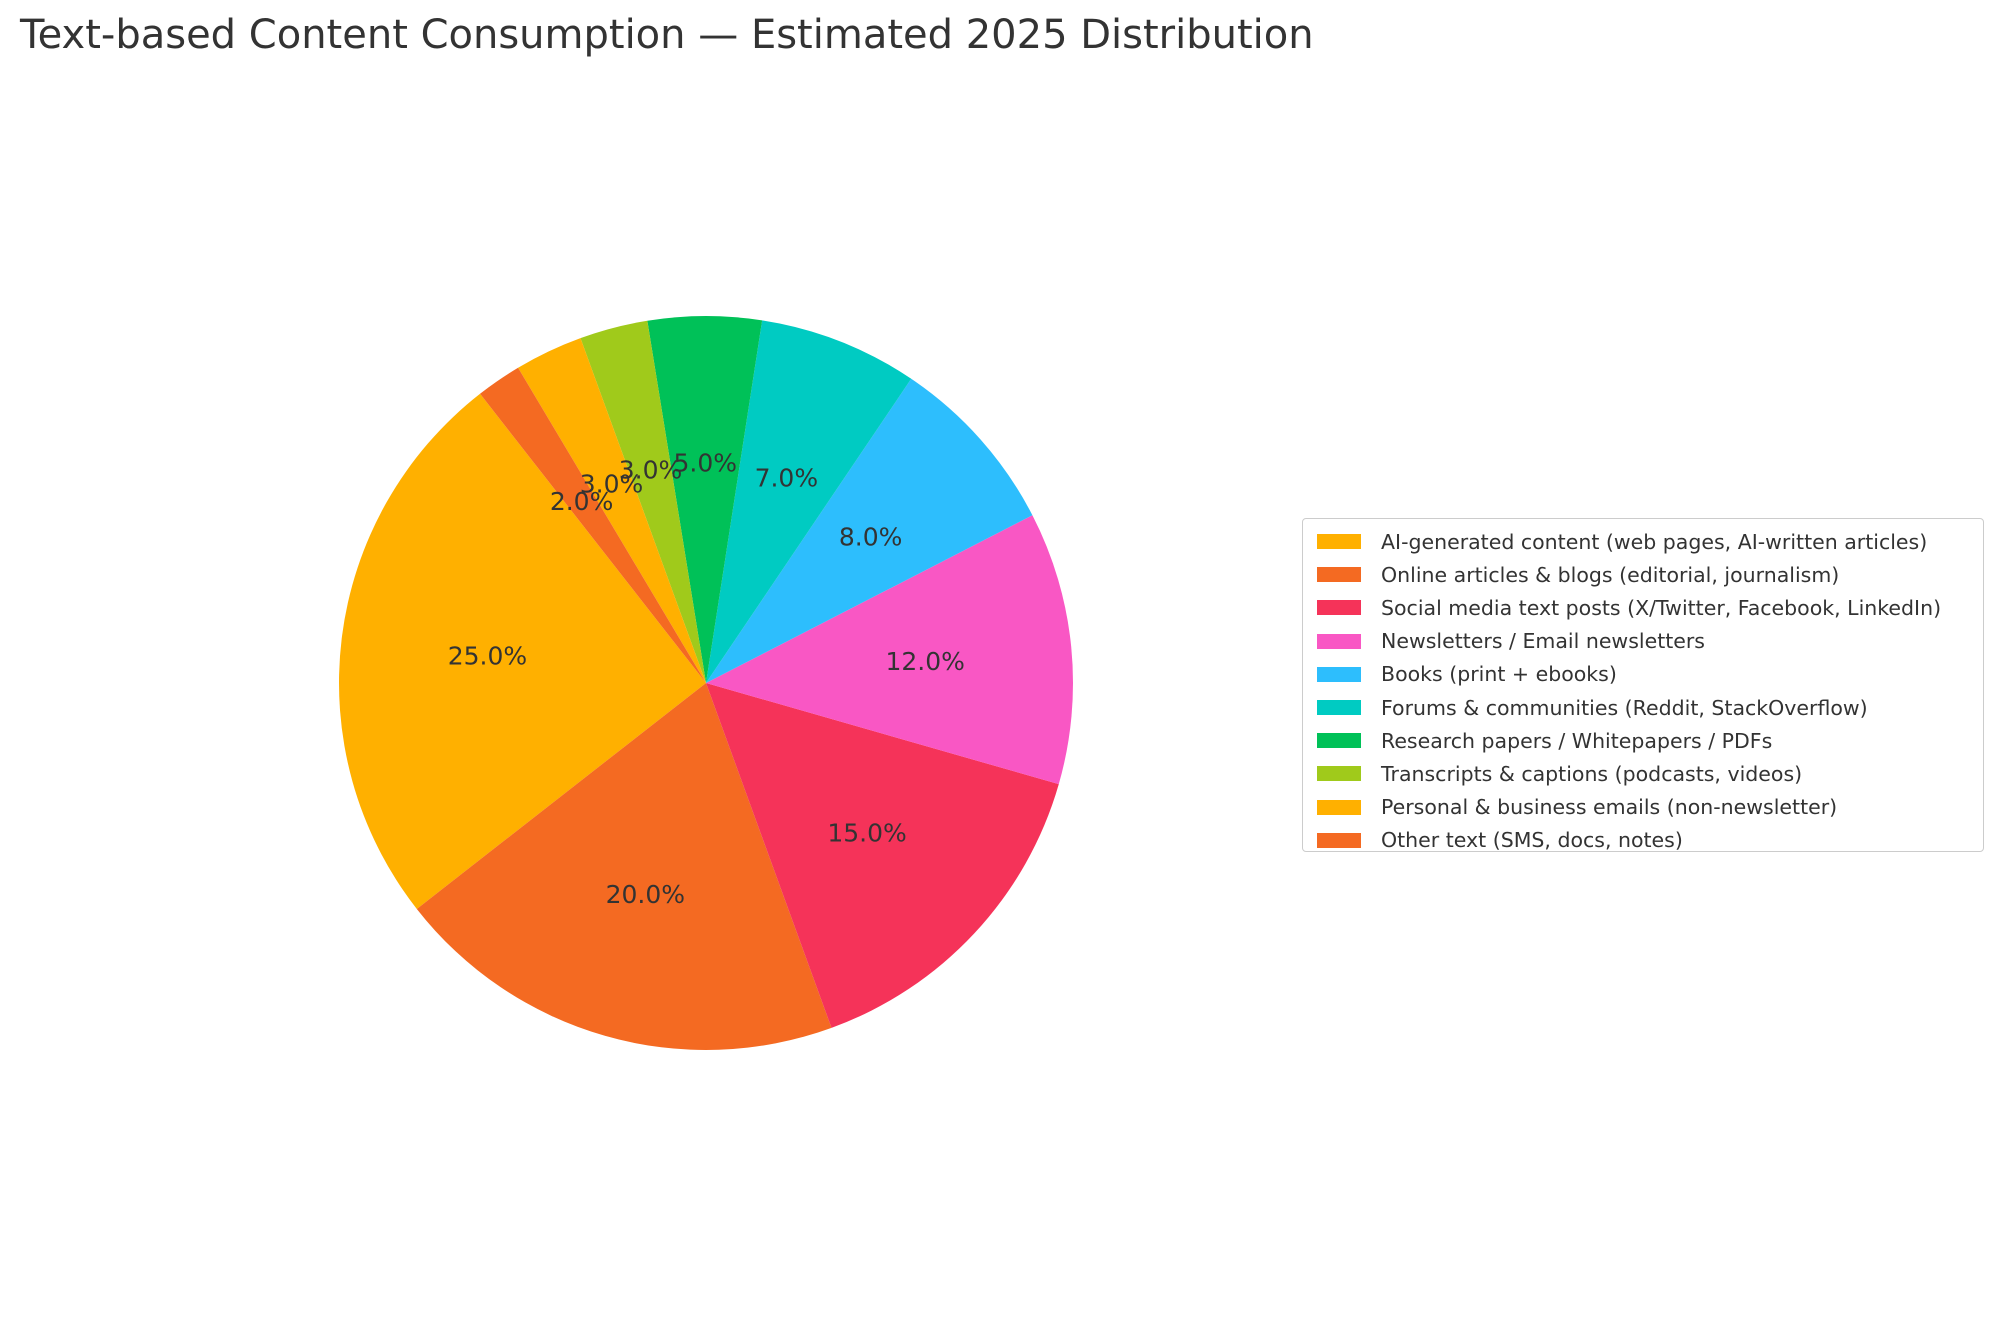 Image resolution: width=2000 pixels, height=1319 pixels. Describe the element at coordinates (871, 536) in the screenshot. I see `slice-pct-label-5: 8.0%` at that location.